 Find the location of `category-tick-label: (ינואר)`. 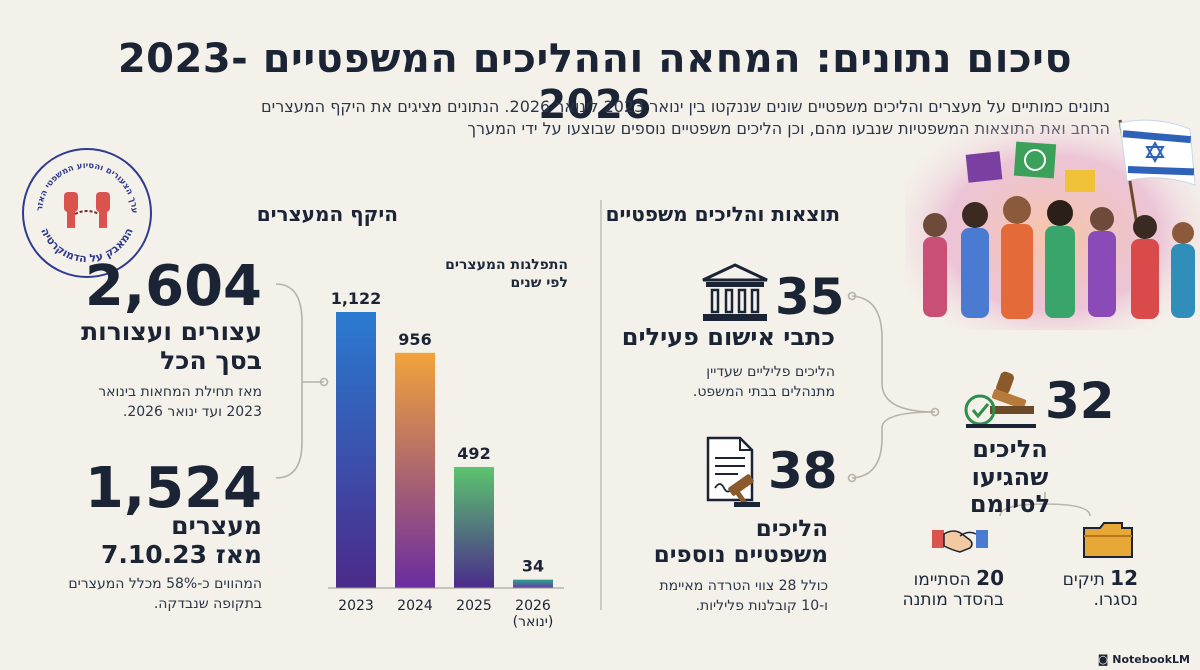

category-tick-label: (ינואר) is located at coordinates (533, 622).